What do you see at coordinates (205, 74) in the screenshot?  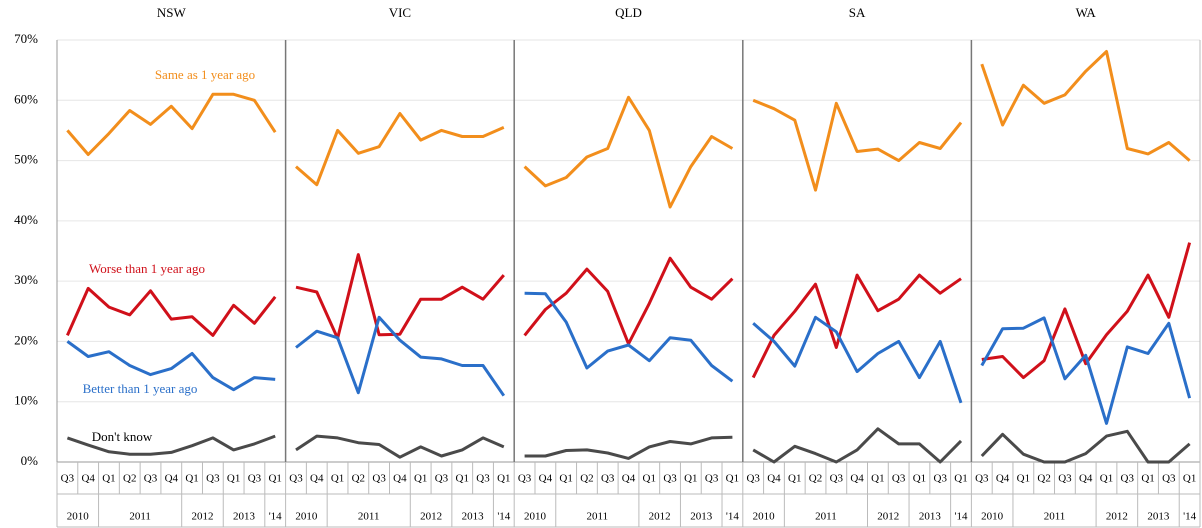 I see `series-label: Same as 1 year ago` at bounding box center [205, 74].